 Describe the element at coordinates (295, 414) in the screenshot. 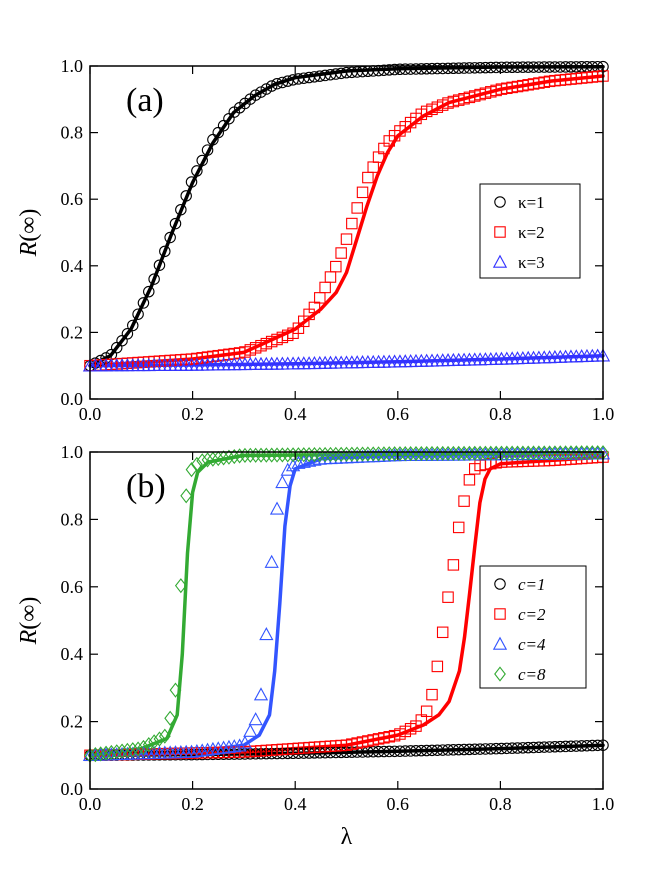

I see `x-tick-label: 0.4` at that location.